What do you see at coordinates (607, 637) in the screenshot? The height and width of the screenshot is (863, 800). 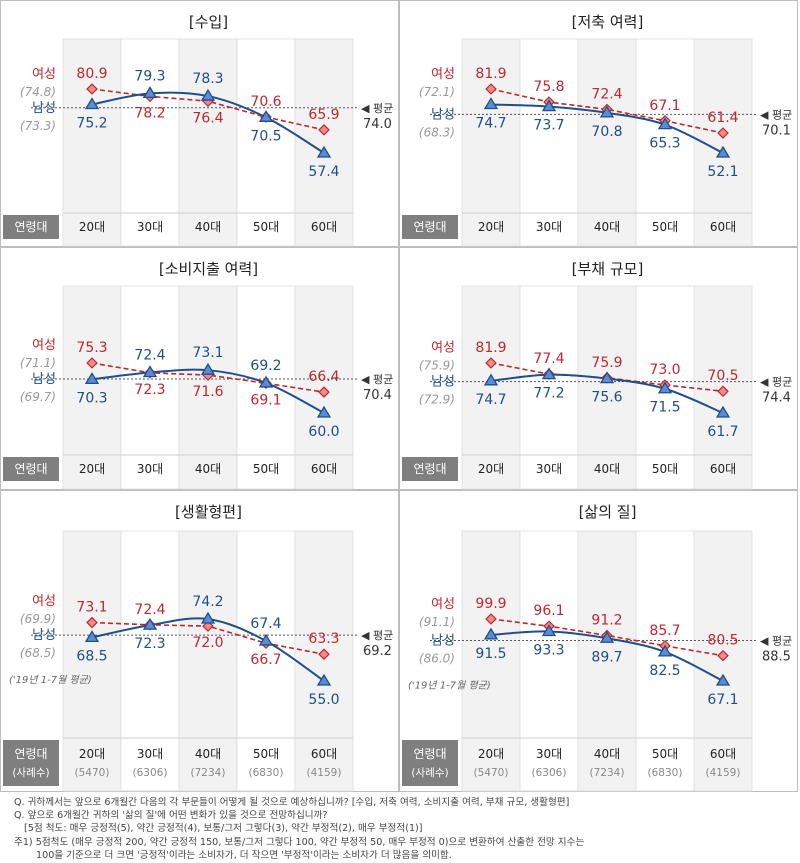 I see `female-series-line` at bounding box center [607, 637].